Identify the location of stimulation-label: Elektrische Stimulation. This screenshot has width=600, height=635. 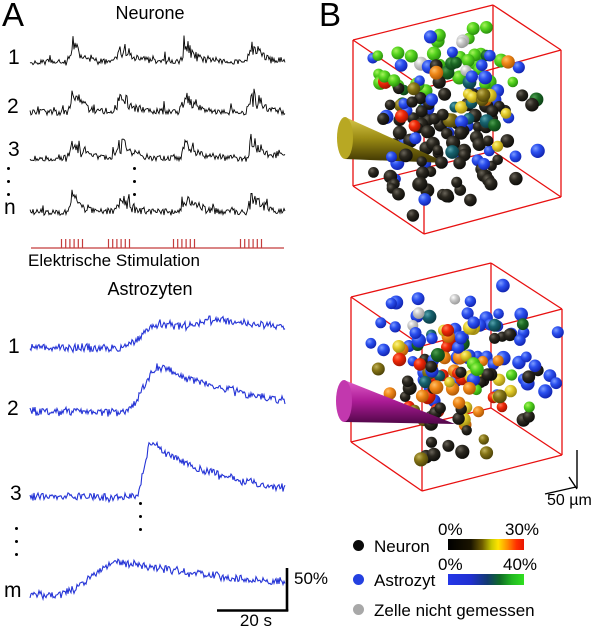
(114, 260).